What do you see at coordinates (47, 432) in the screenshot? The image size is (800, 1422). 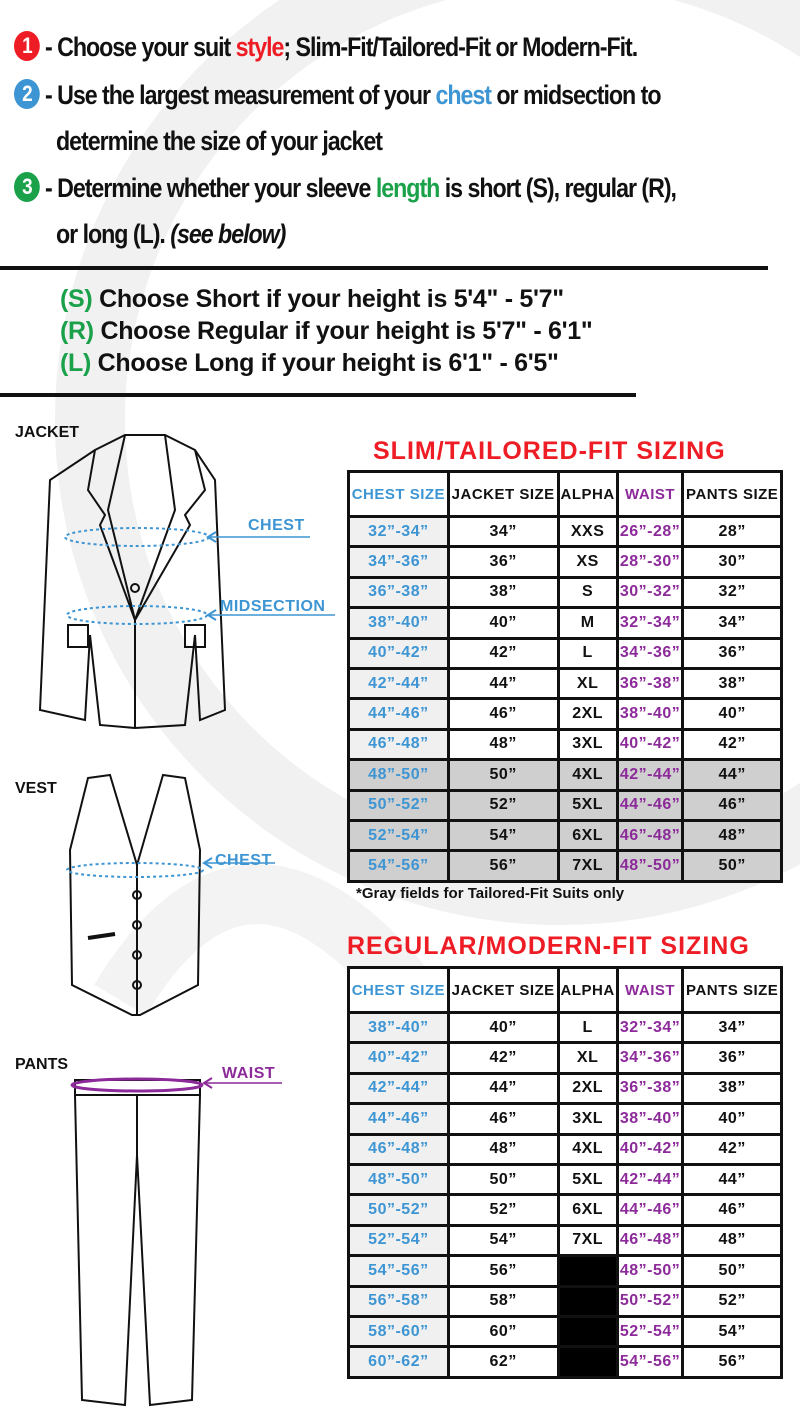 I see `jacket-label: JACKET` at bounding box center [47, 432].